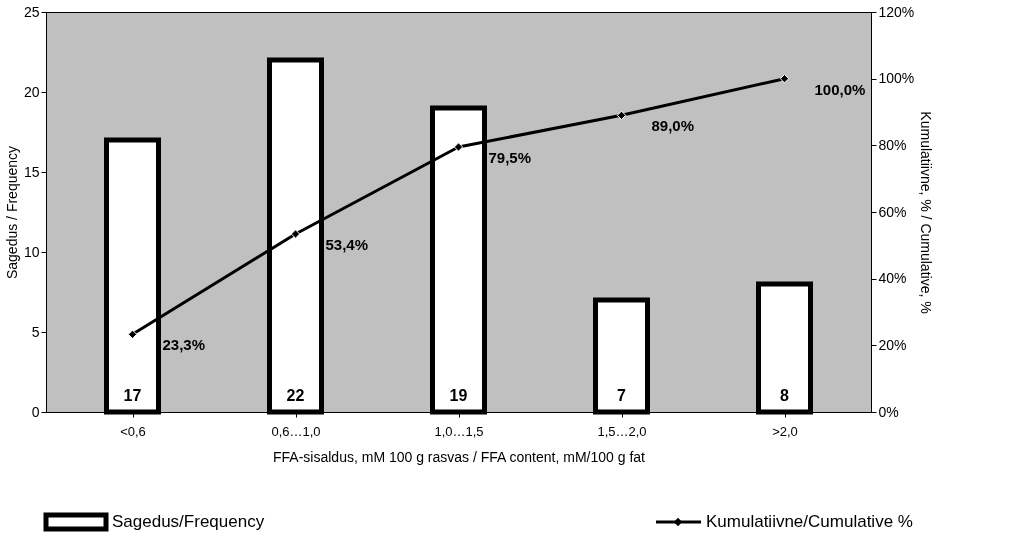  What do you see at coordinates (31, 11) in the screenshot?
I see `y-tick-label: 25` at bounding box center [31, 11].